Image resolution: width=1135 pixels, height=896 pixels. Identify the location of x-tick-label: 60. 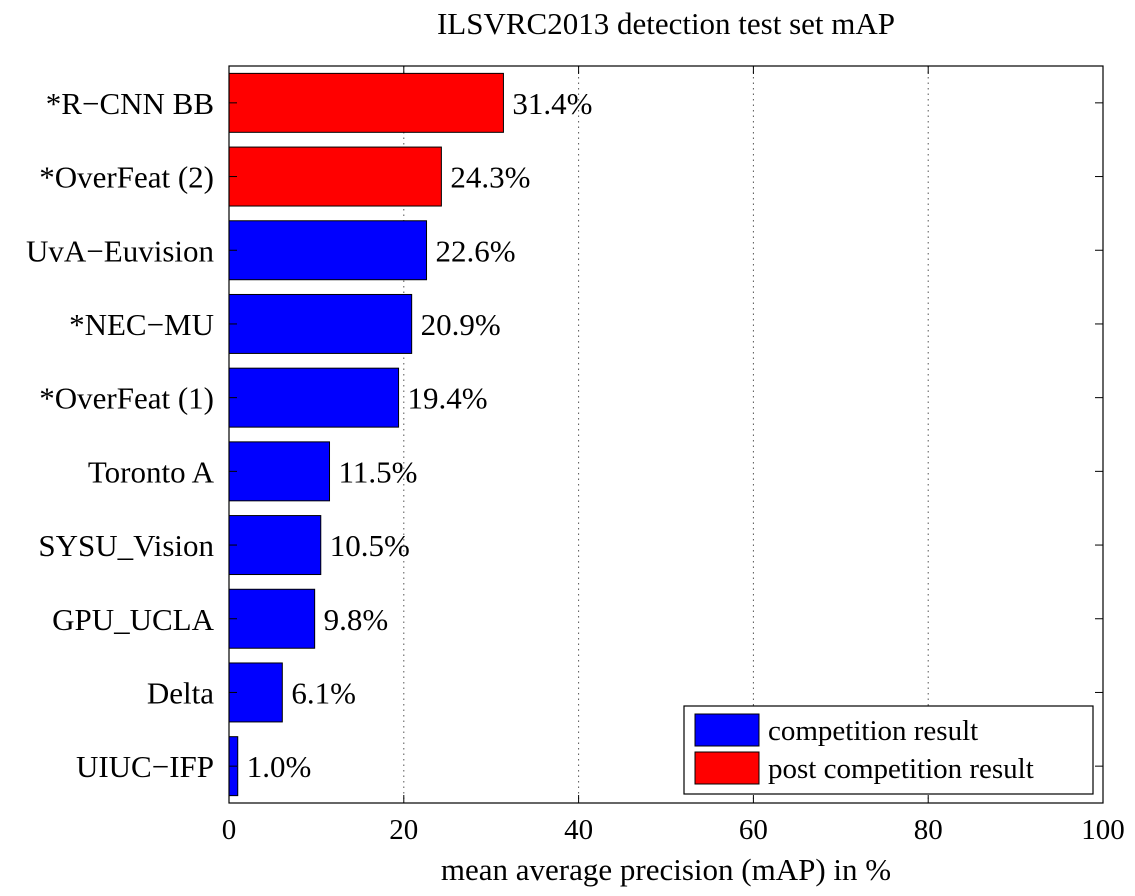
(753, 830).